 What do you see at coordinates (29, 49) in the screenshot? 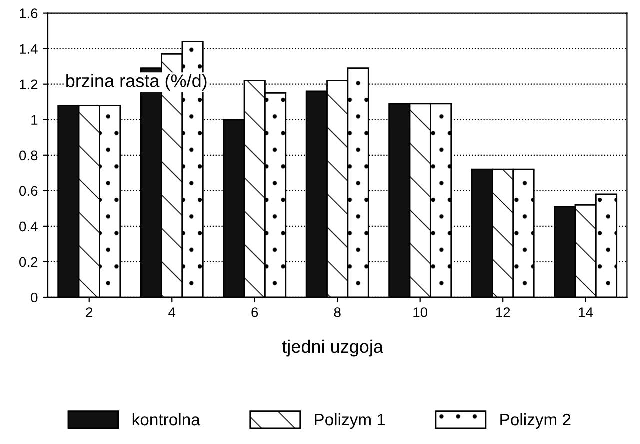
I see `y-tick-label: 1.4` at bounding box center [29, 49].